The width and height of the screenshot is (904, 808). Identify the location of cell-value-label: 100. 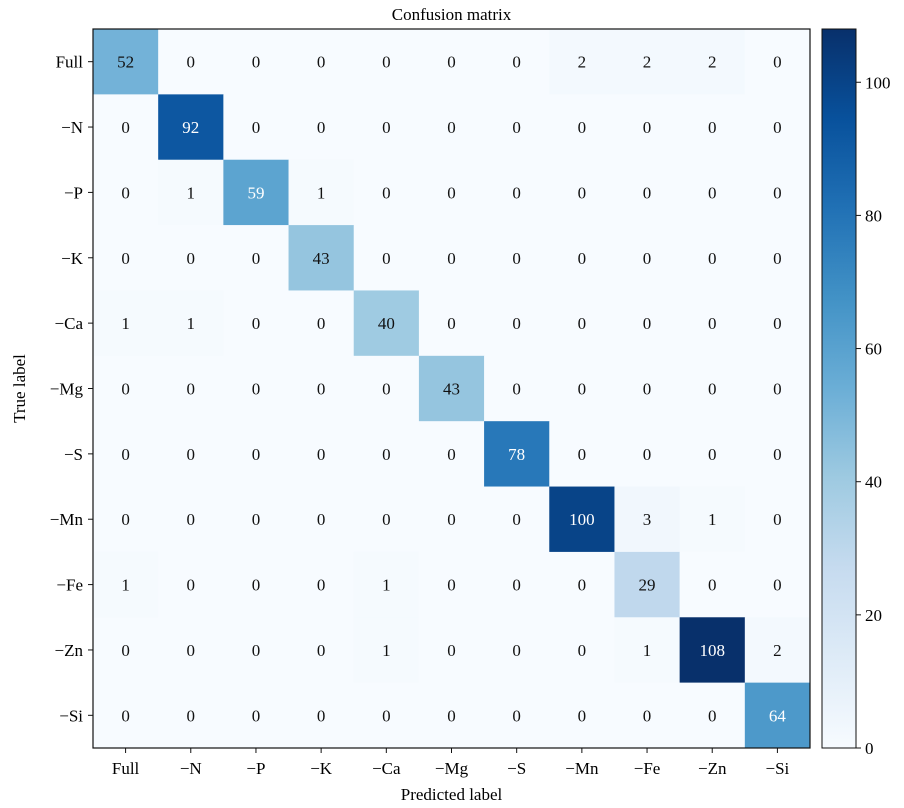
(582, 519).